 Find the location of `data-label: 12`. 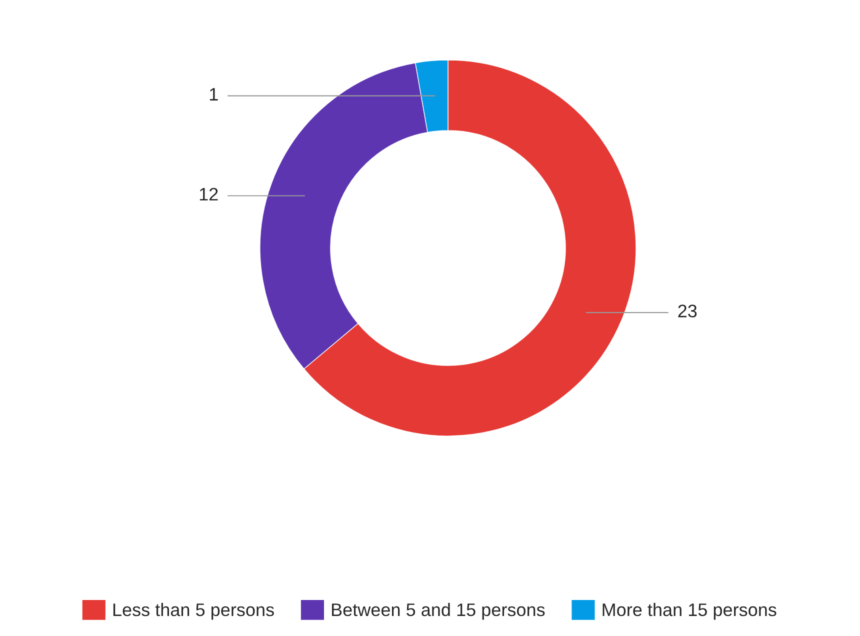

data-label: 12 is located at coordinates (209, 194).